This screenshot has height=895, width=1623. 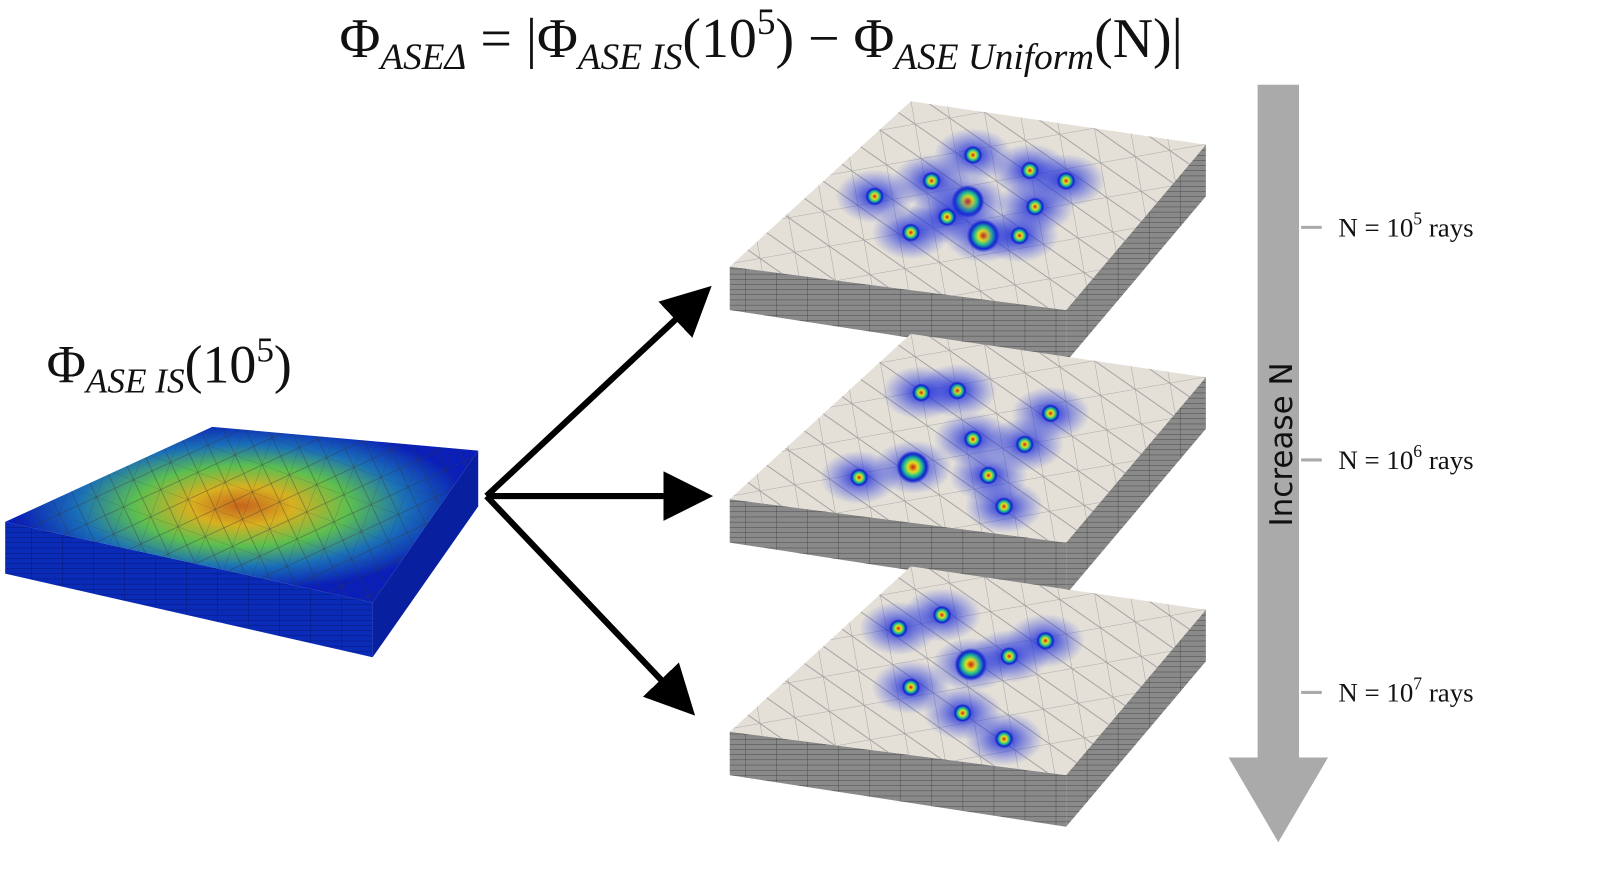 What do you see at coordinates (522, 39) in the screenshot?
I see `formula-part: = |Φ` at bounding box center [522, 39].